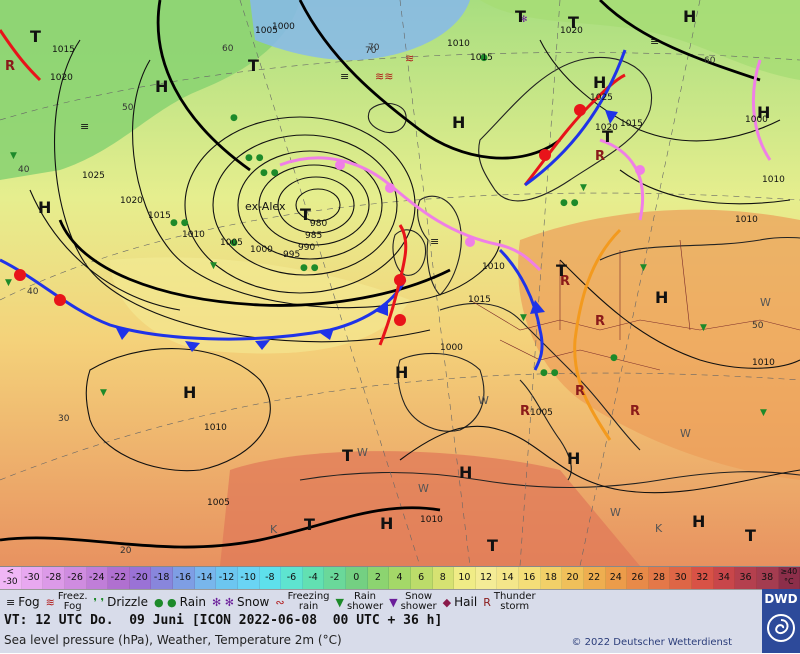 This screenshot has height=654, width=800. I want to click on latitude-label: 60, so click(228, 49).